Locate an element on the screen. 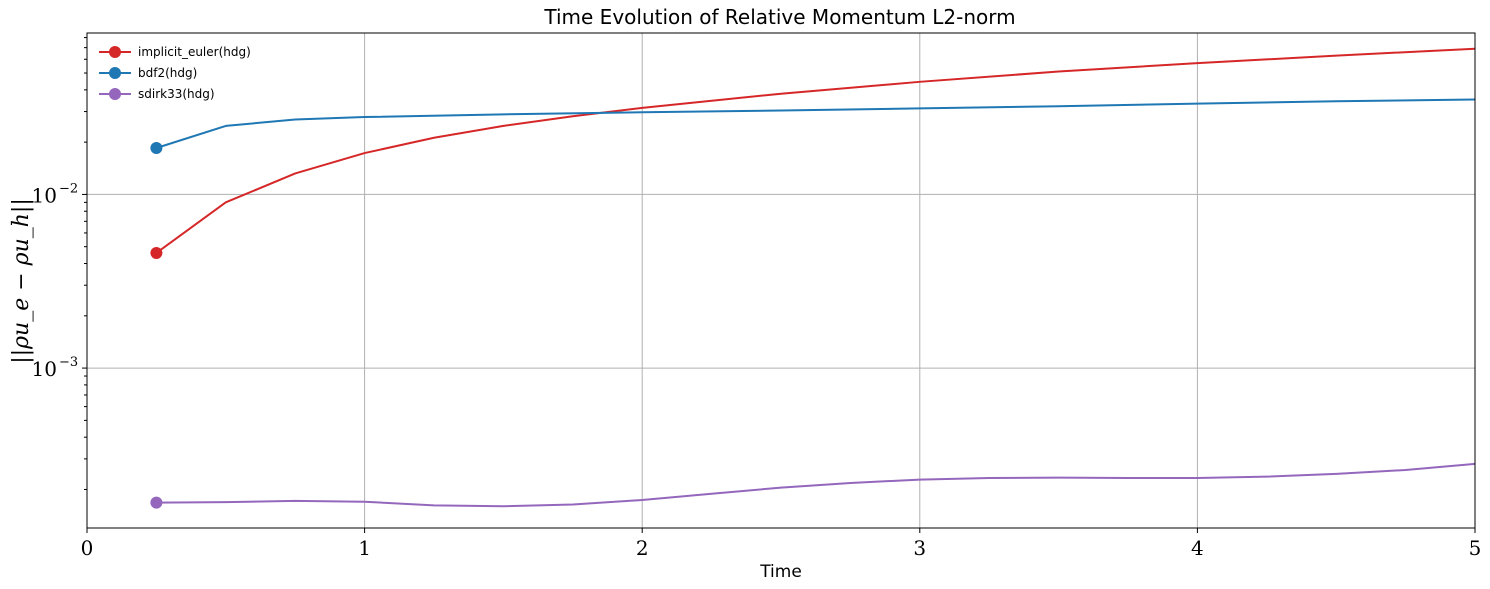  legend-item: implicit_euler(hdg) is located at coordinates (175, 52).